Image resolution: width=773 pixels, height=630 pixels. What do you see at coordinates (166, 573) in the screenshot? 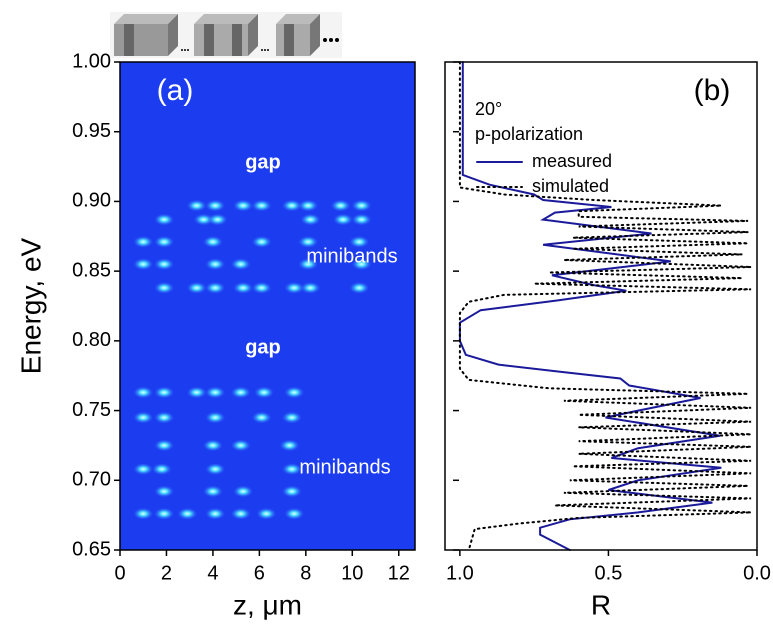
I see `x-tick-label: 2` at bounding box center [166, 573].